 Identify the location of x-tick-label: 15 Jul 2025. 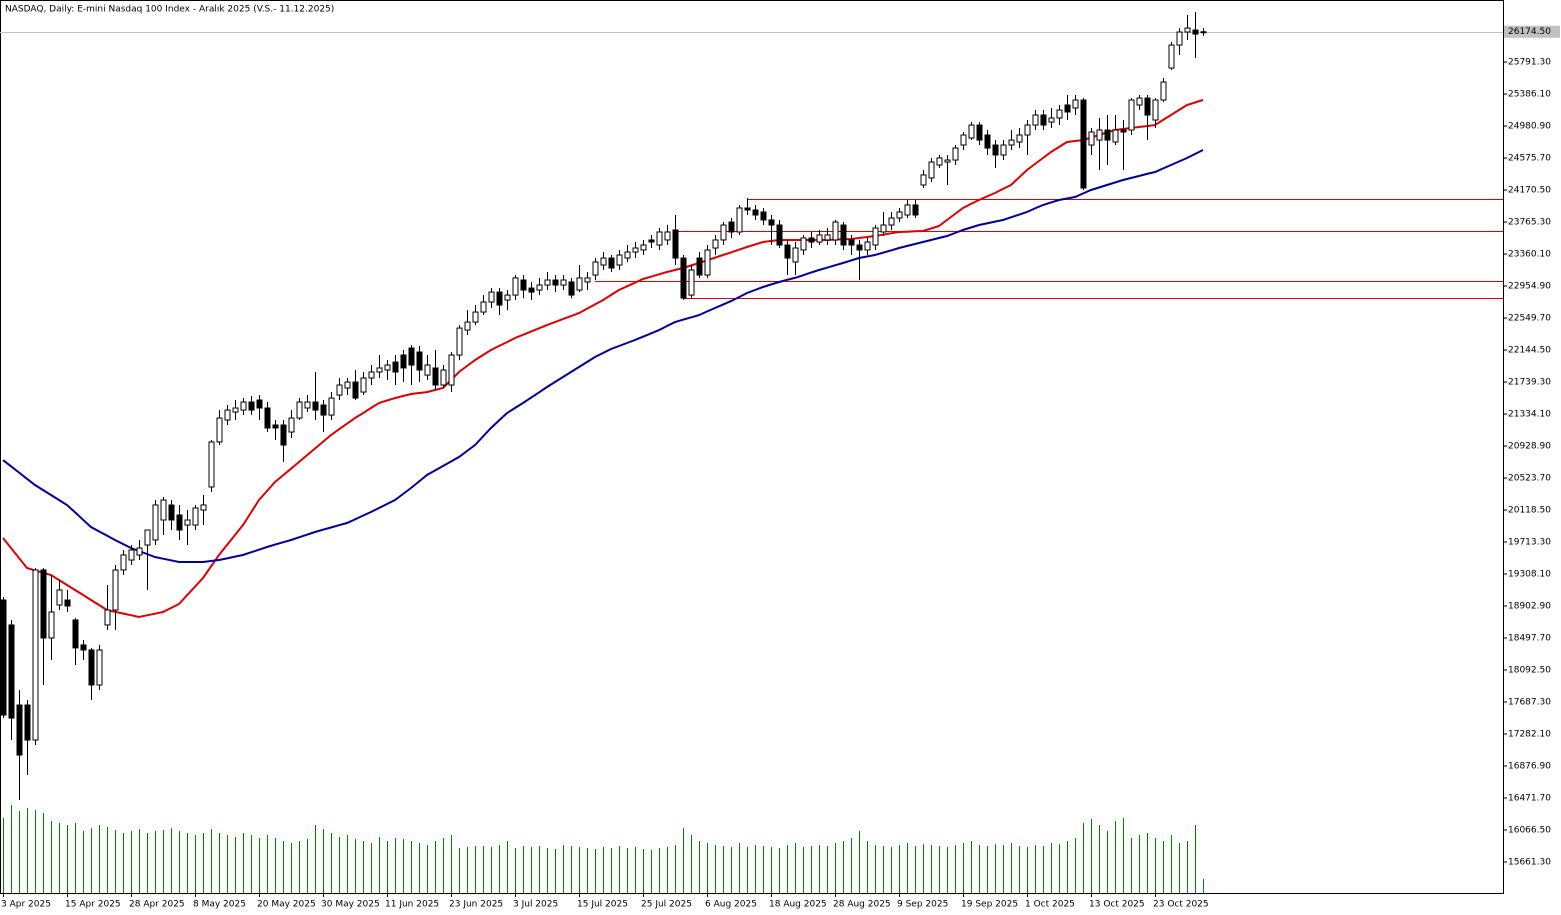
(602, 905).